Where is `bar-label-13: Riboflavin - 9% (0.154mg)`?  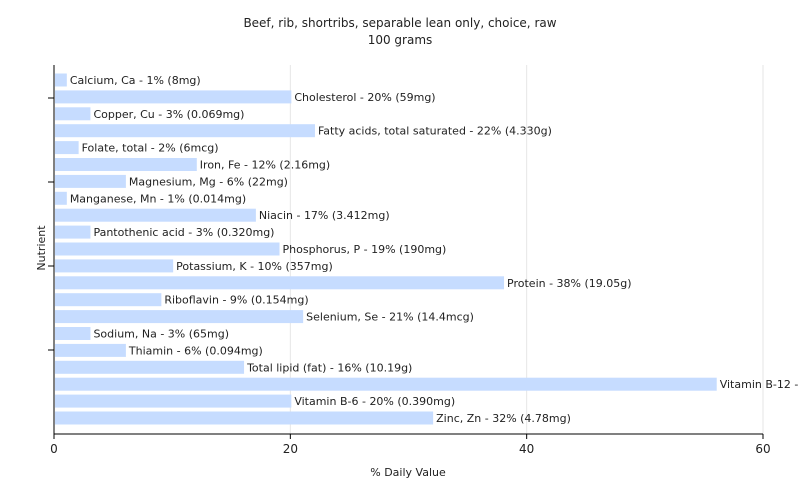 bar-label-13: Riboflavin - 9% (0.154mg) is located at coordinates (236, 300).